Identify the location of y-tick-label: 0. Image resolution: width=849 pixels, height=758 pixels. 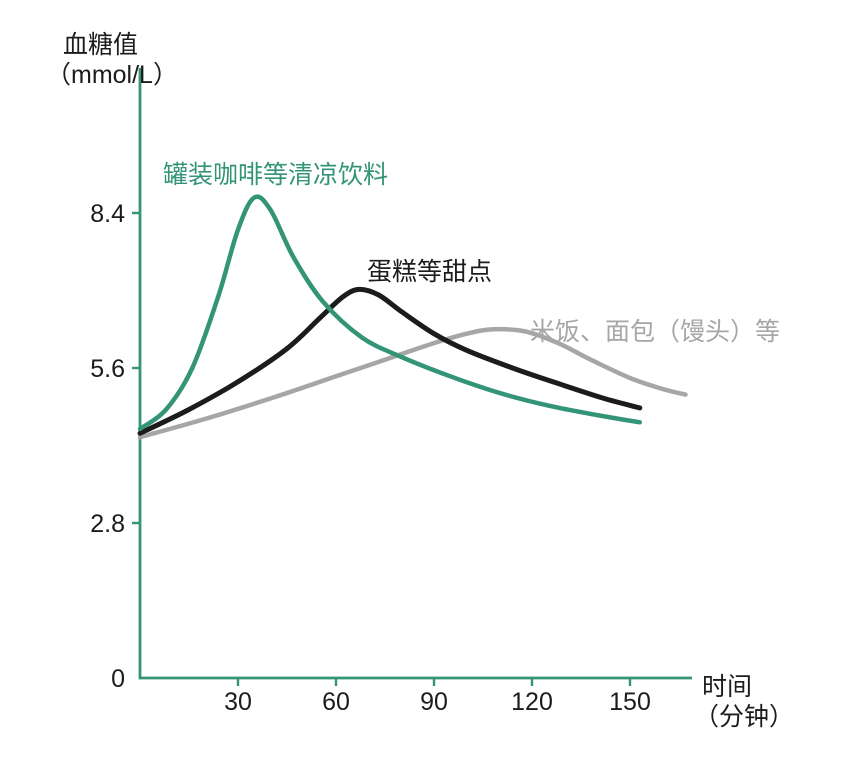
(118, 679).